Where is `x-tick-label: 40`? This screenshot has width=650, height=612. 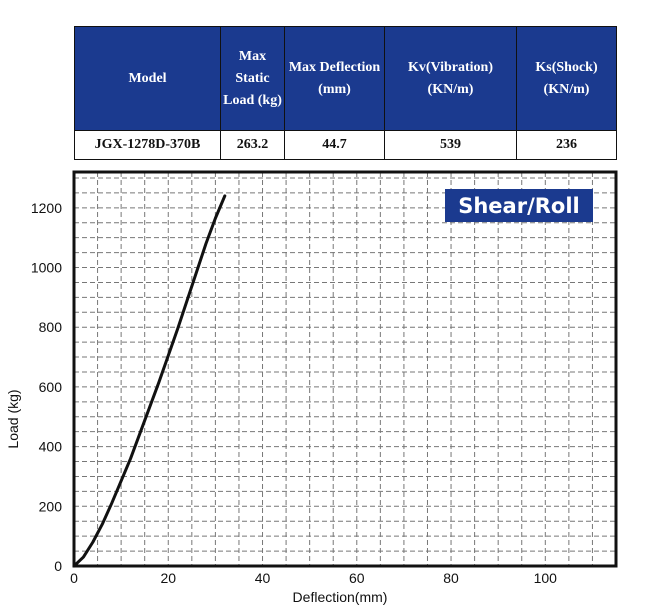 x-tick-label: 40 is located at coordinates (263, 578).